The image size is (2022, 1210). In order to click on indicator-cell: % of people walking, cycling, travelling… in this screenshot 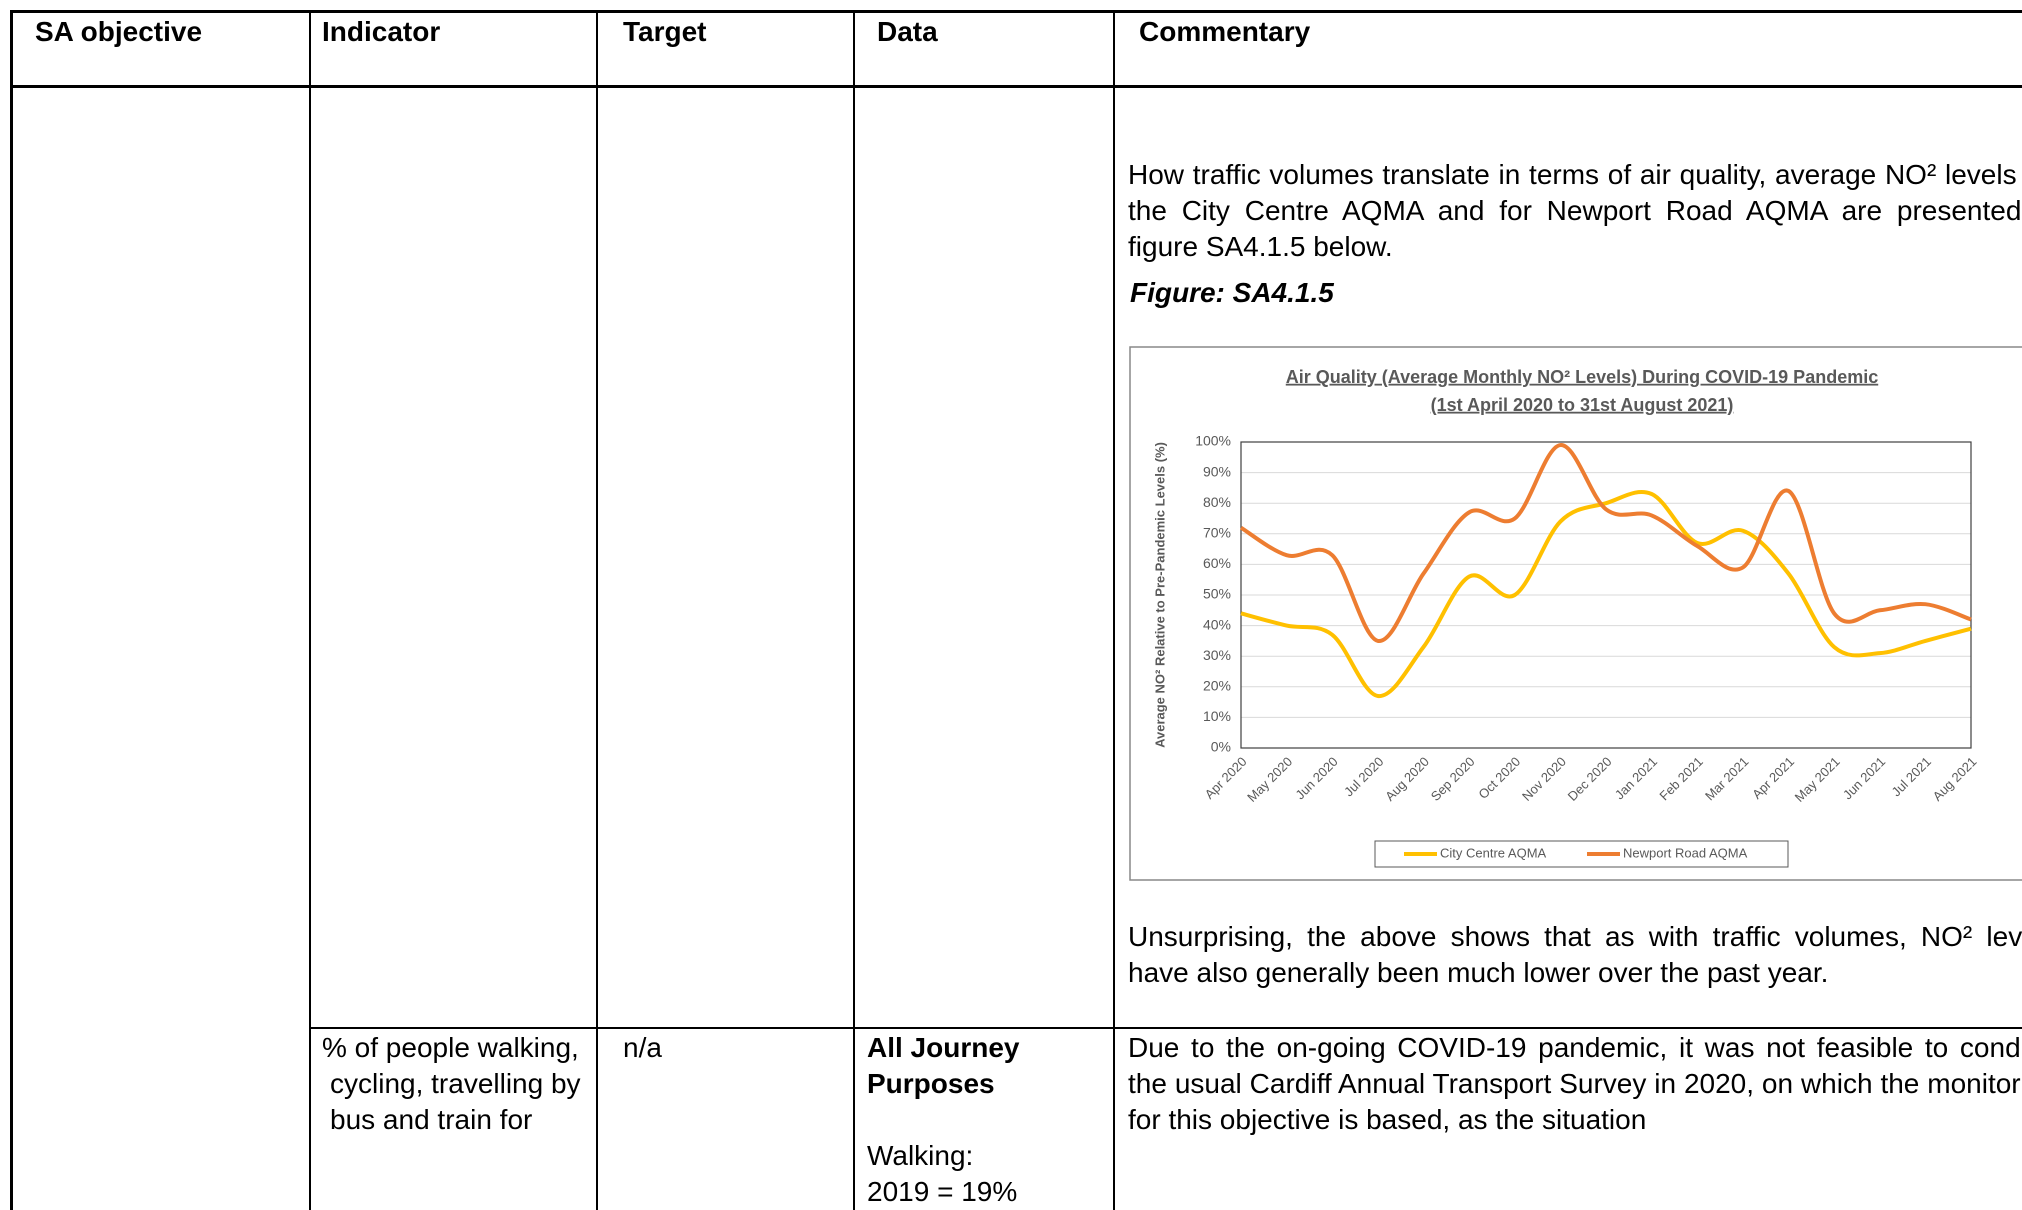, I will do `click(451, 1083)`.